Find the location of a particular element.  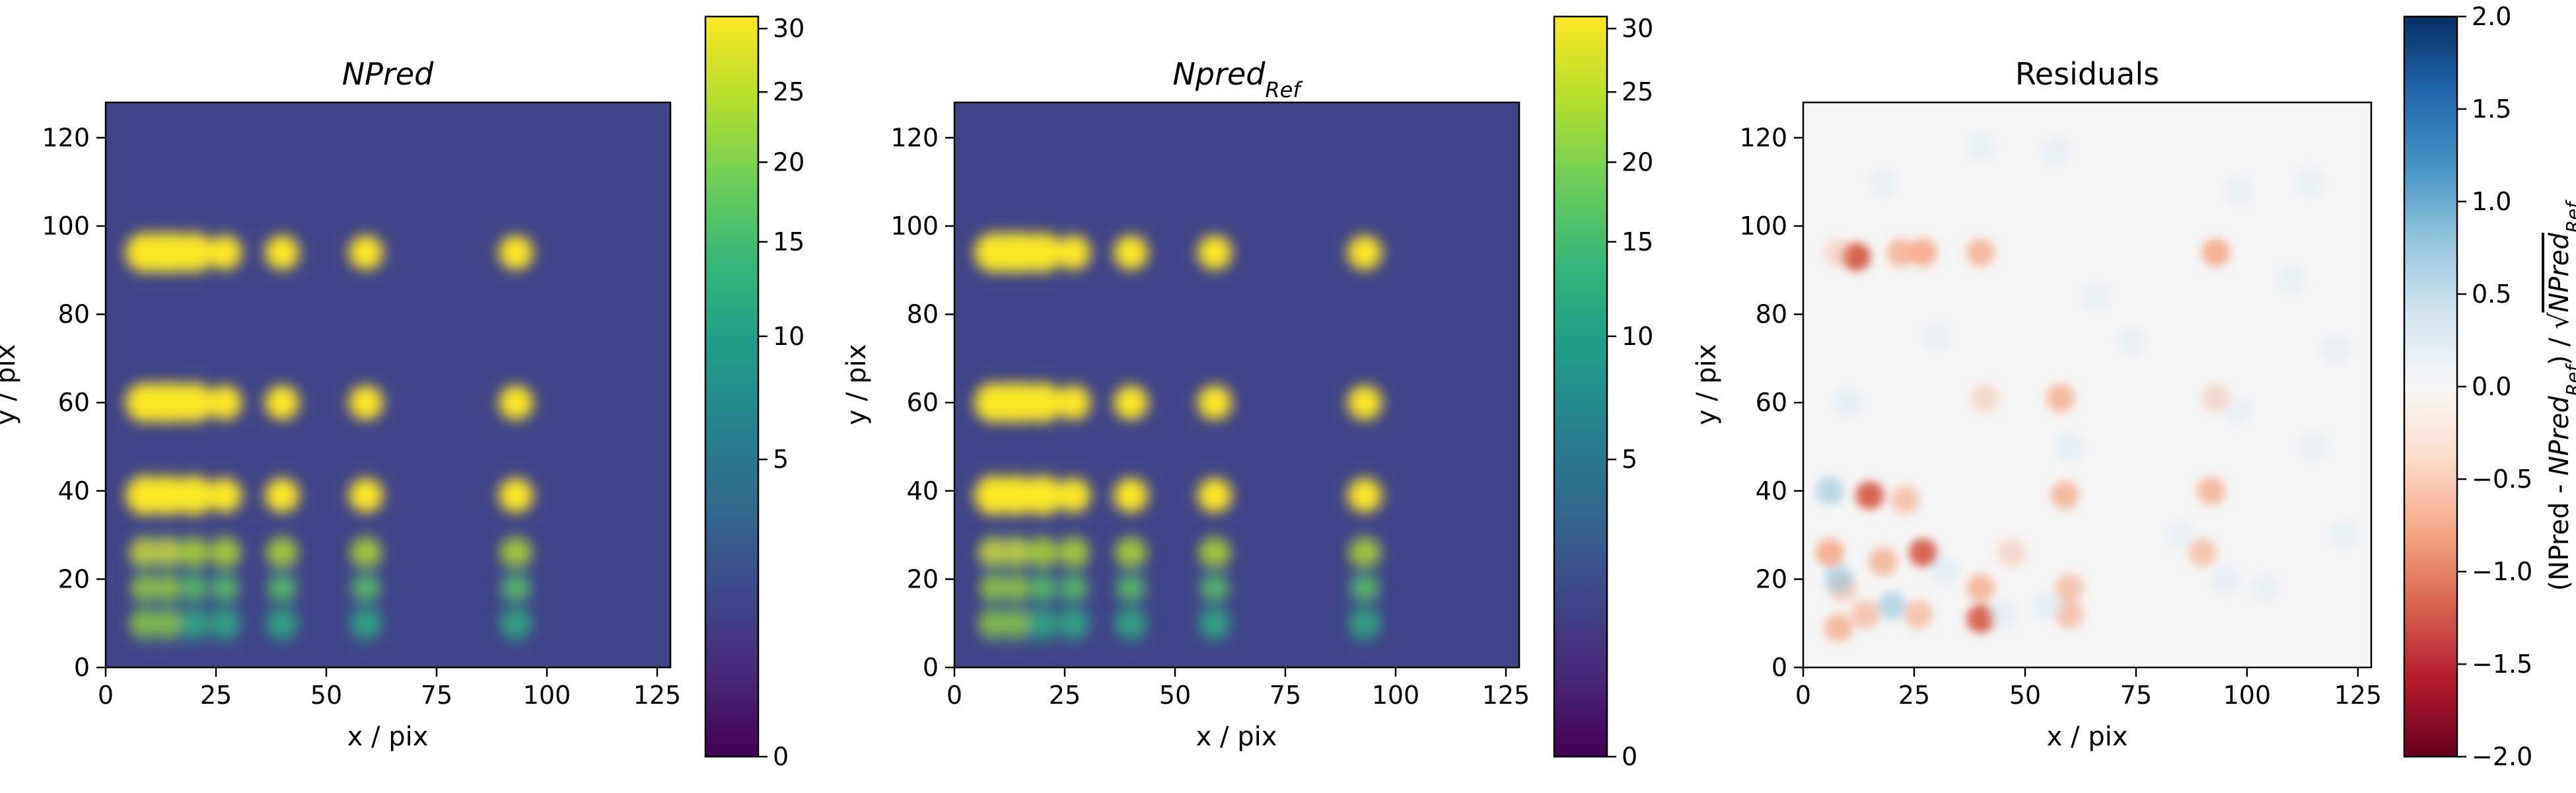

colorbar: 0 5 10 15 20 25 30 is located at coordinates (755, 393).